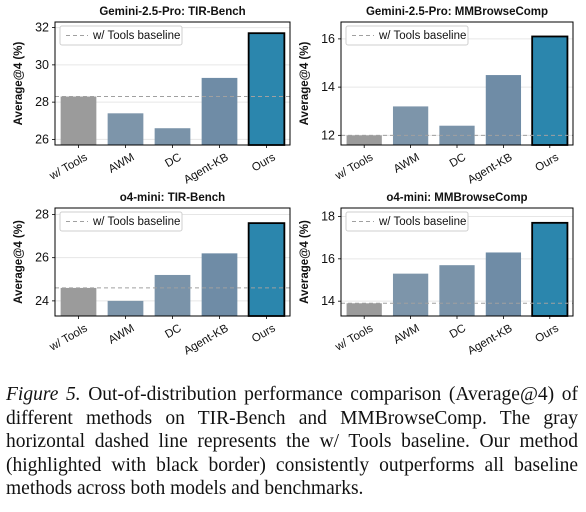 The width and height of the screenshot is (586, 512). I want to click on y-tick-label: 24, so click(42, 301).